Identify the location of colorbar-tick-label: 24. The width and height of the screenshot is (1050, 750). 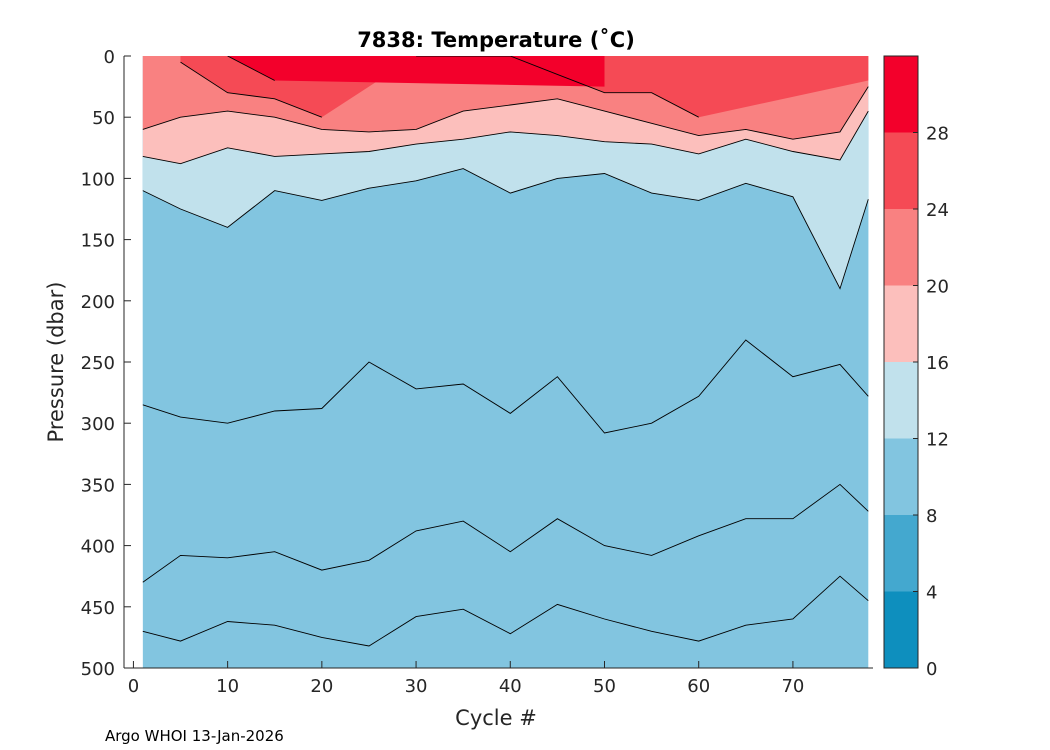
(937, 210).